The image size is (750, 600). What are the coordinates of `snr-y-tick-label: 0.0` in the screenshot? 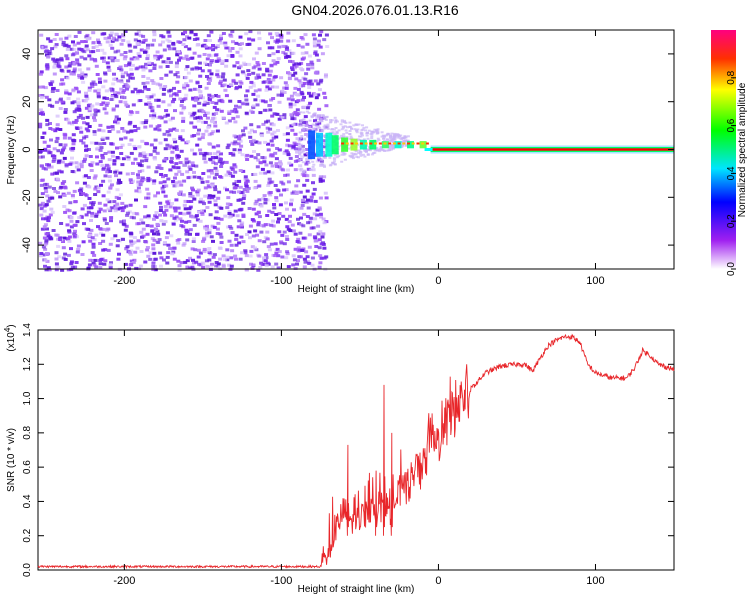 It's located at (27, 570).